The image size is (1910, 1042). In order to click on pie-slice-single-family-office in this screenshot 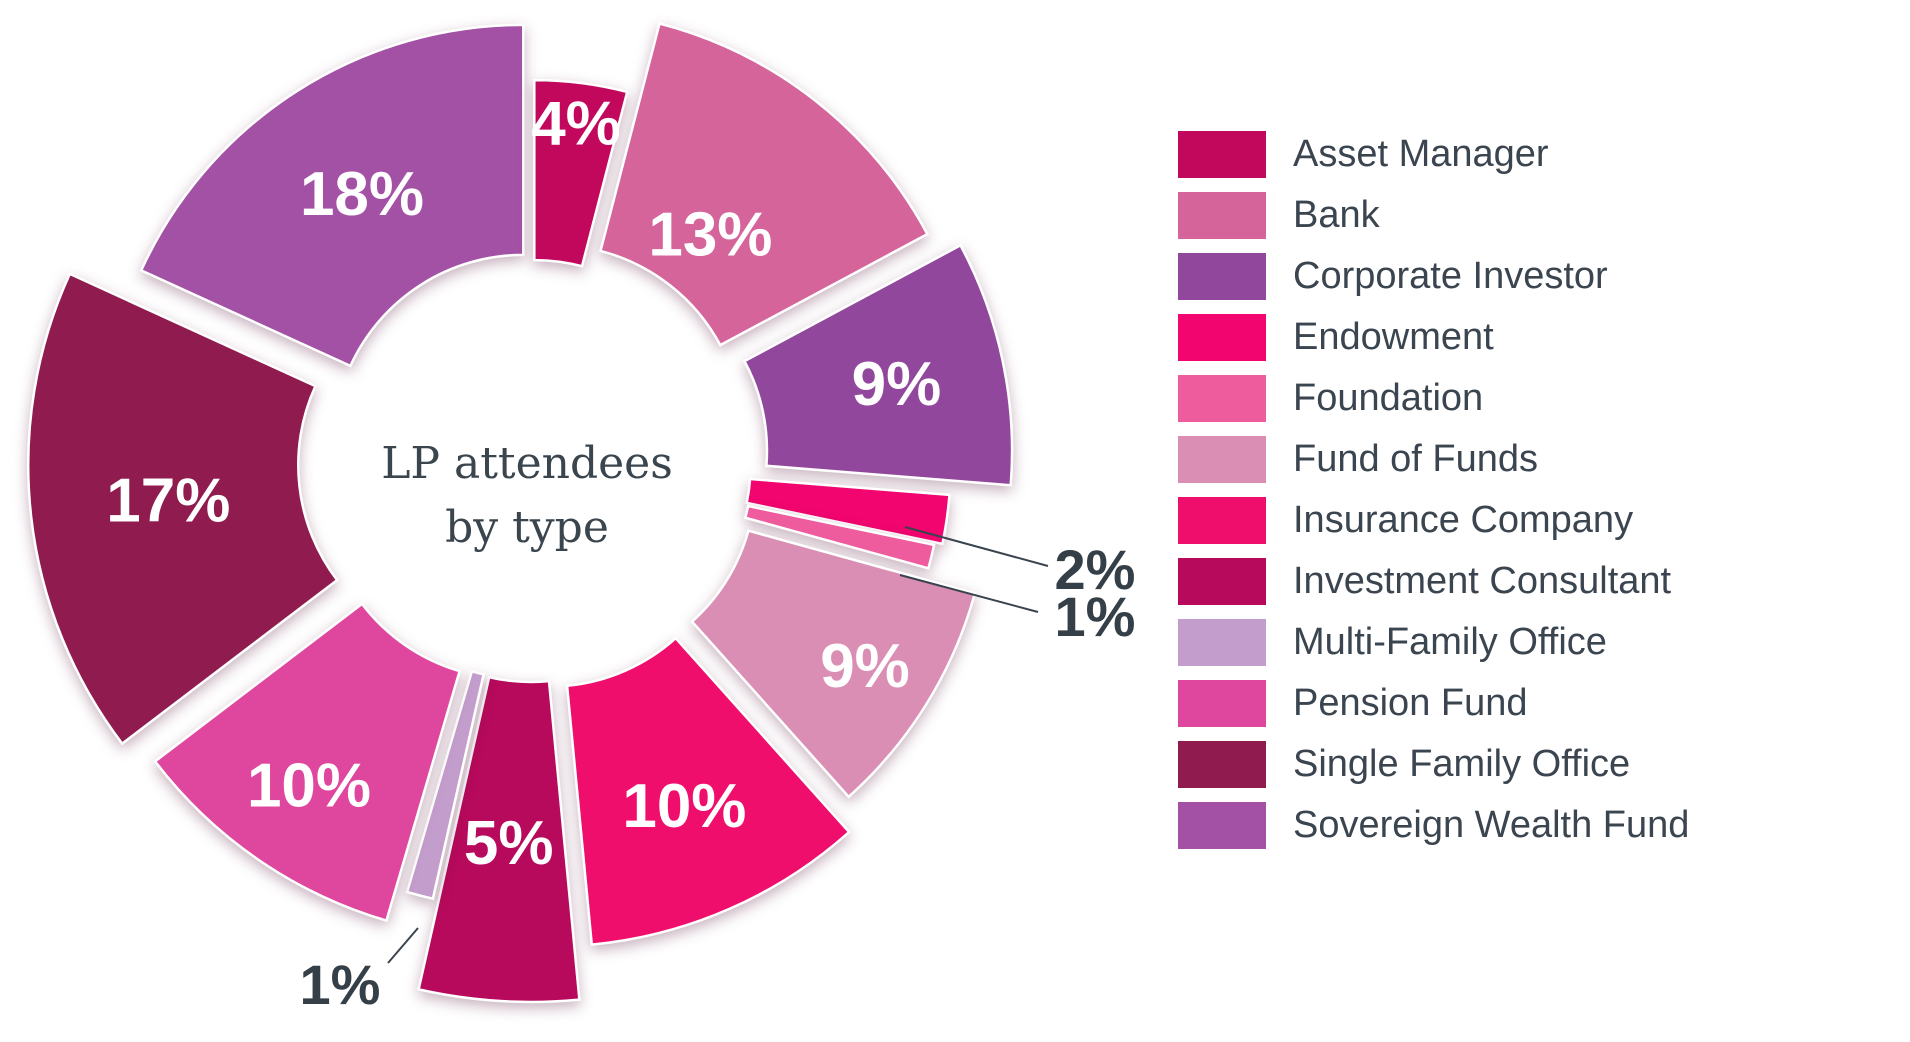, I will do `click(182, 509)`.